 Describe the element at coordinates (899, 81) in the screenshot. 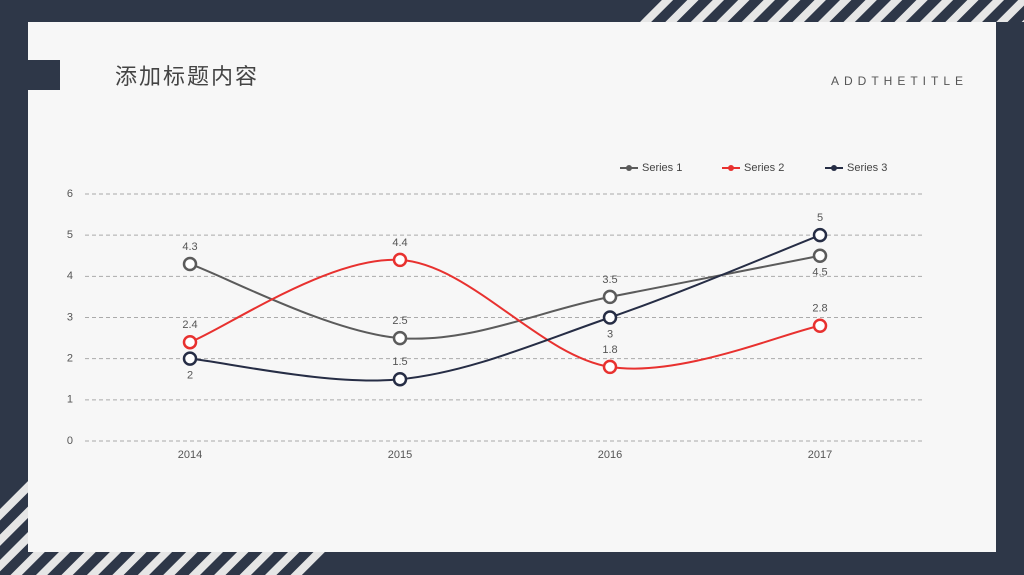

I see `slide-subtitle: ADDTHETITLE` at that location.